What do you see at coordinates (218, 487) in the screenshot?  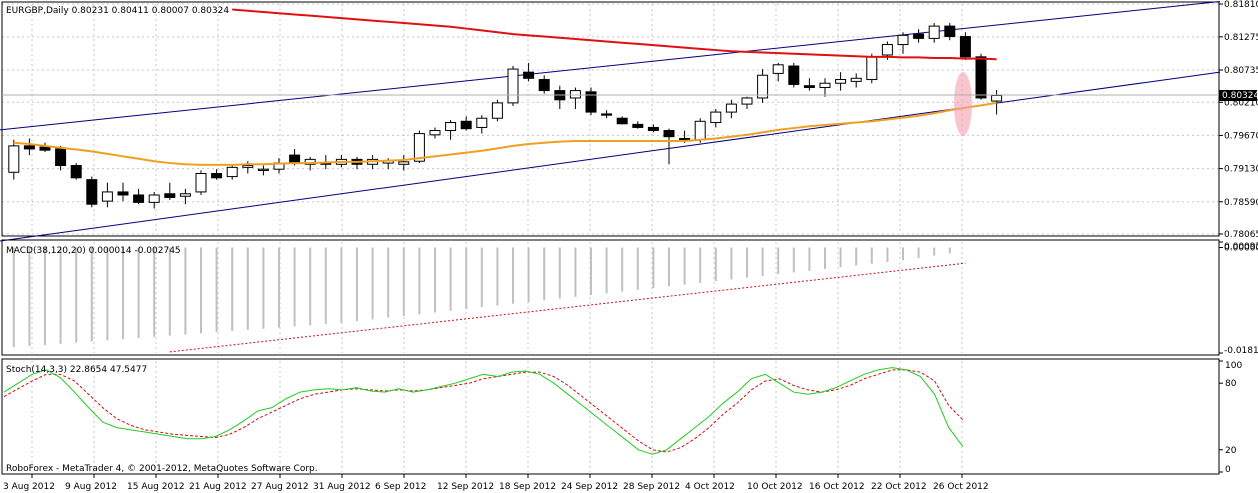 I see `date-tick-label: 21 Aug 2012` at bounding box center [218, 487].